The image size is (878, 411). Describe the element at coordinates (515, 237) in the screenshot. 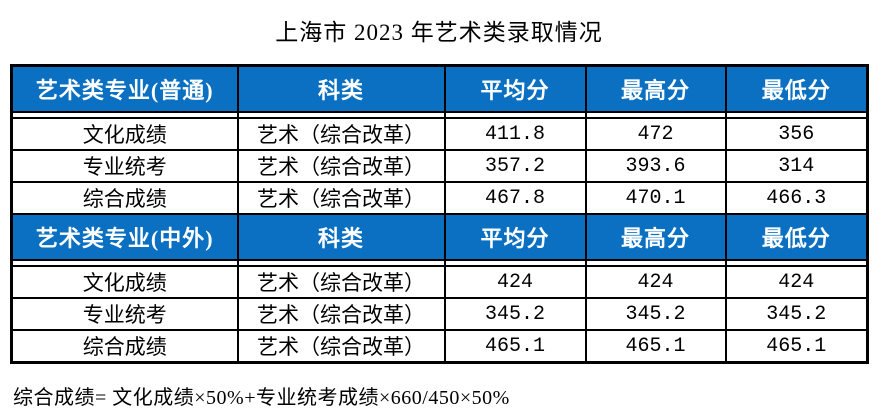

I see `section2-average-header: 平均分` at that location.